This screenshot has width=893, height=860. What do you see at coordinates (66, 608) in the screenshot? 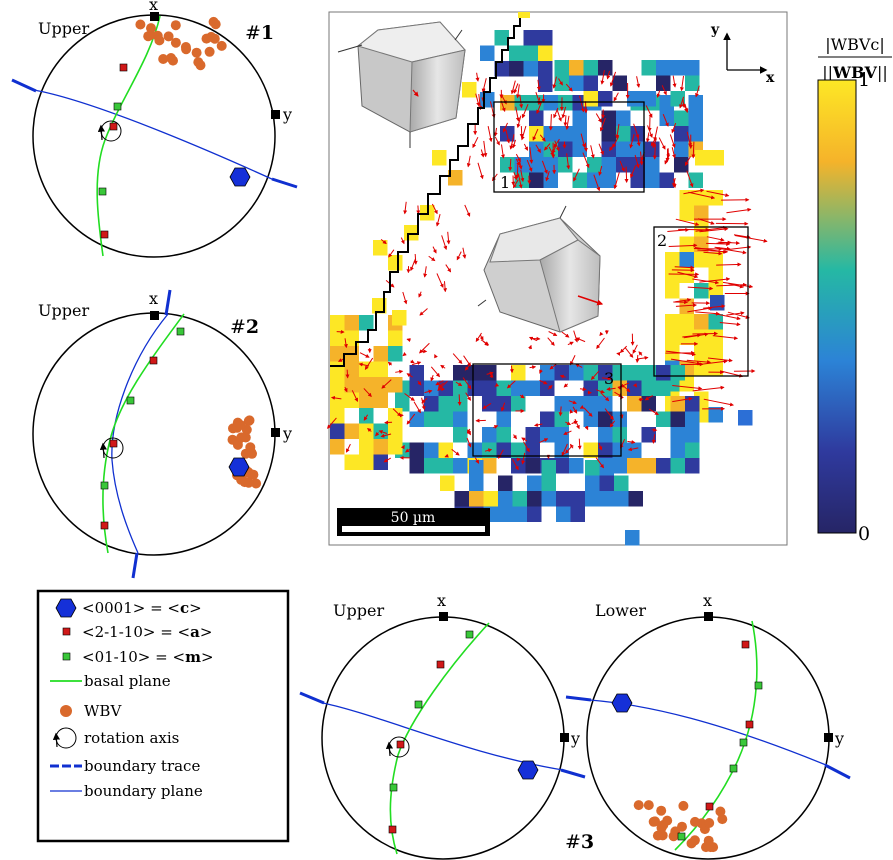
I see `legend-c-icon` at bounding box center [66, 608].